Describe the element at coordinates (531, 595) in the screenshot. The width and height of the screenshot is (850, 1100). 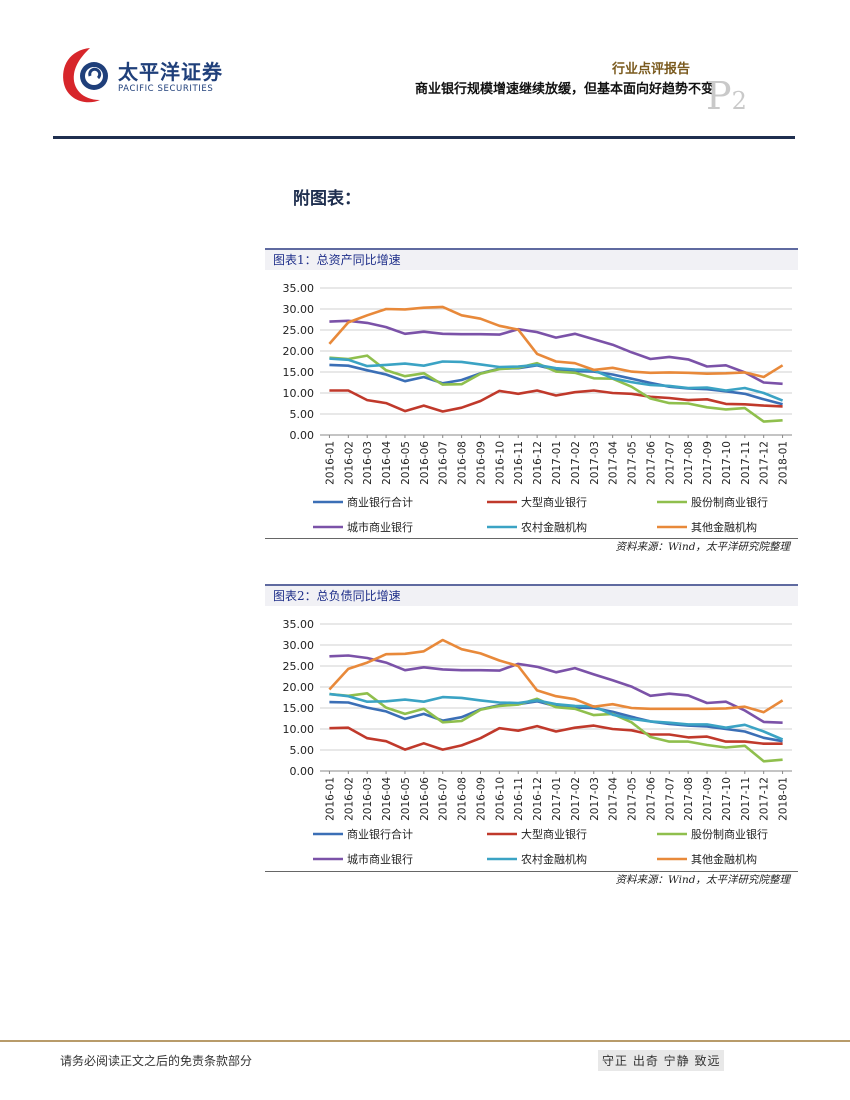
I see `figure-title-bar: 图表2：总负债同比增速` at that location.